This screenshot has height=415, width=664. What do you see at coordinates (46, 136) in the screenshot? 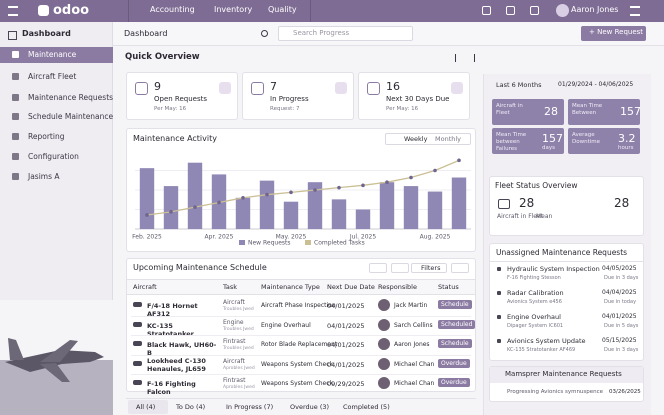
I see `sidebar-item: Reporting` at bounding box center [46, 136].